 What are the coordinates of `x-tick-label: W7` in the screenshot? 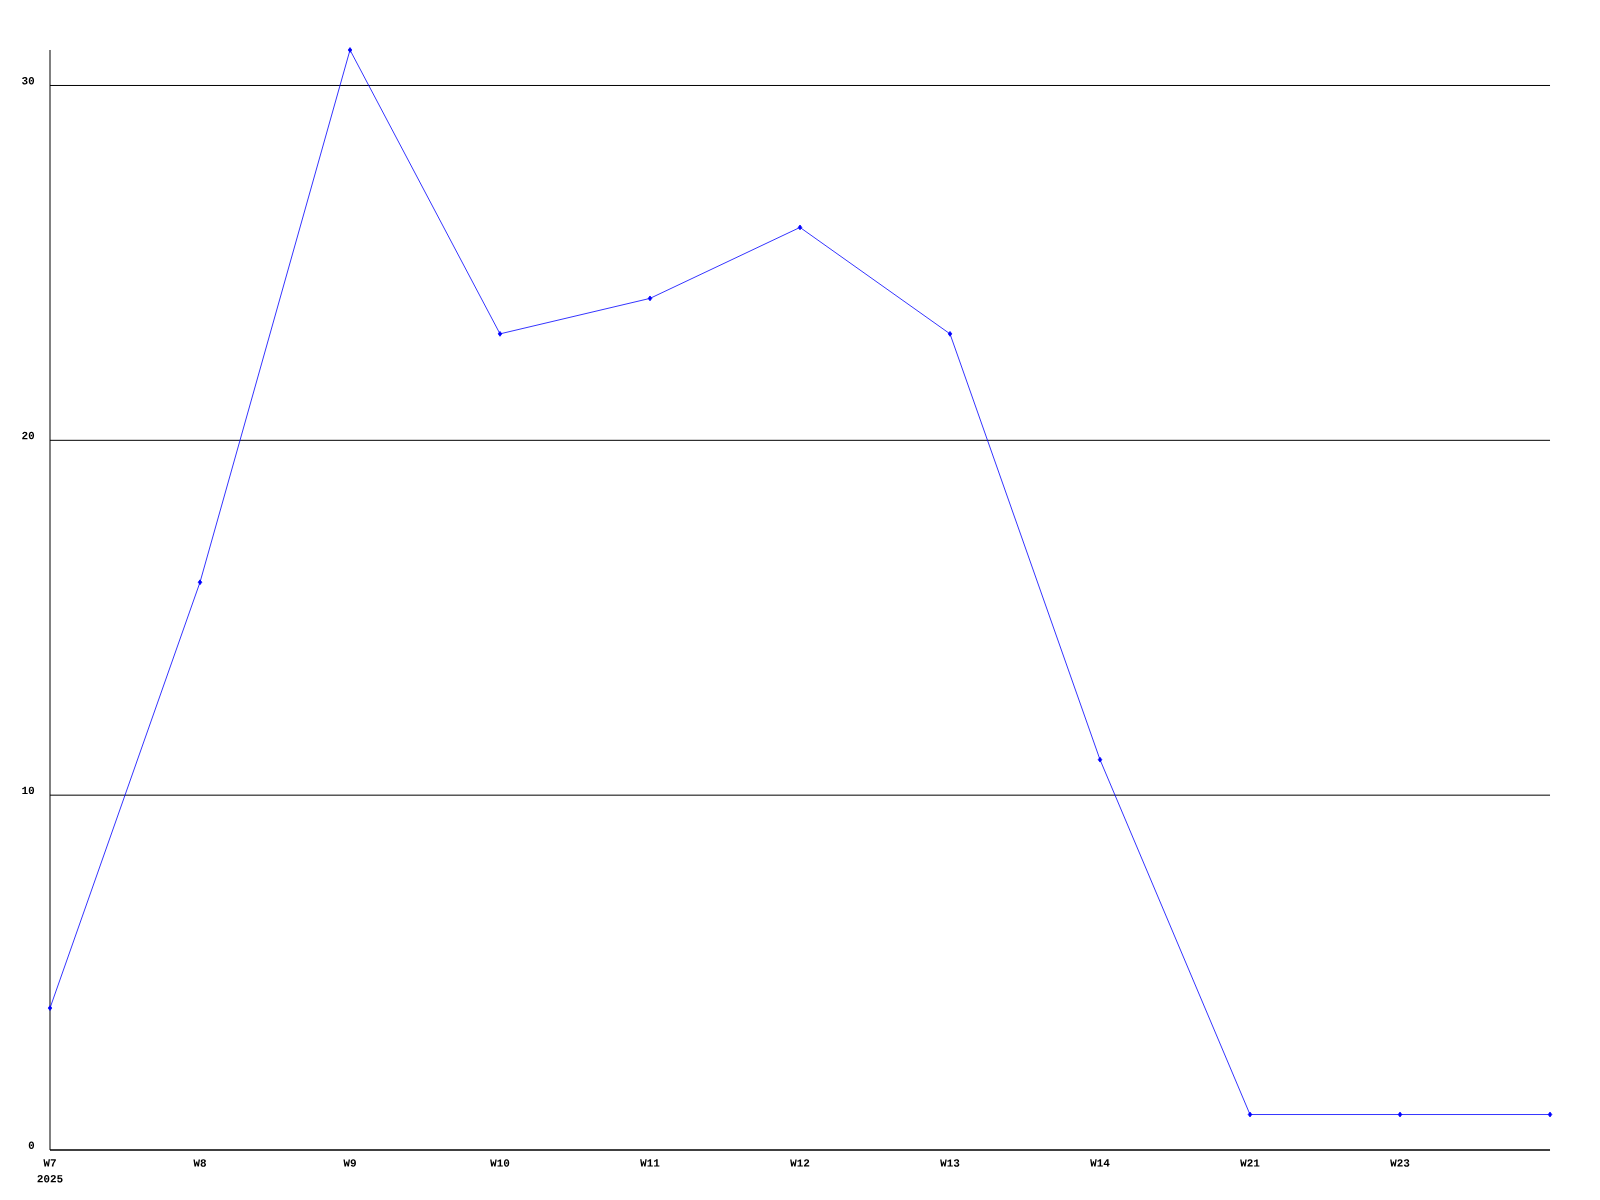 It's located at (49, 1163).